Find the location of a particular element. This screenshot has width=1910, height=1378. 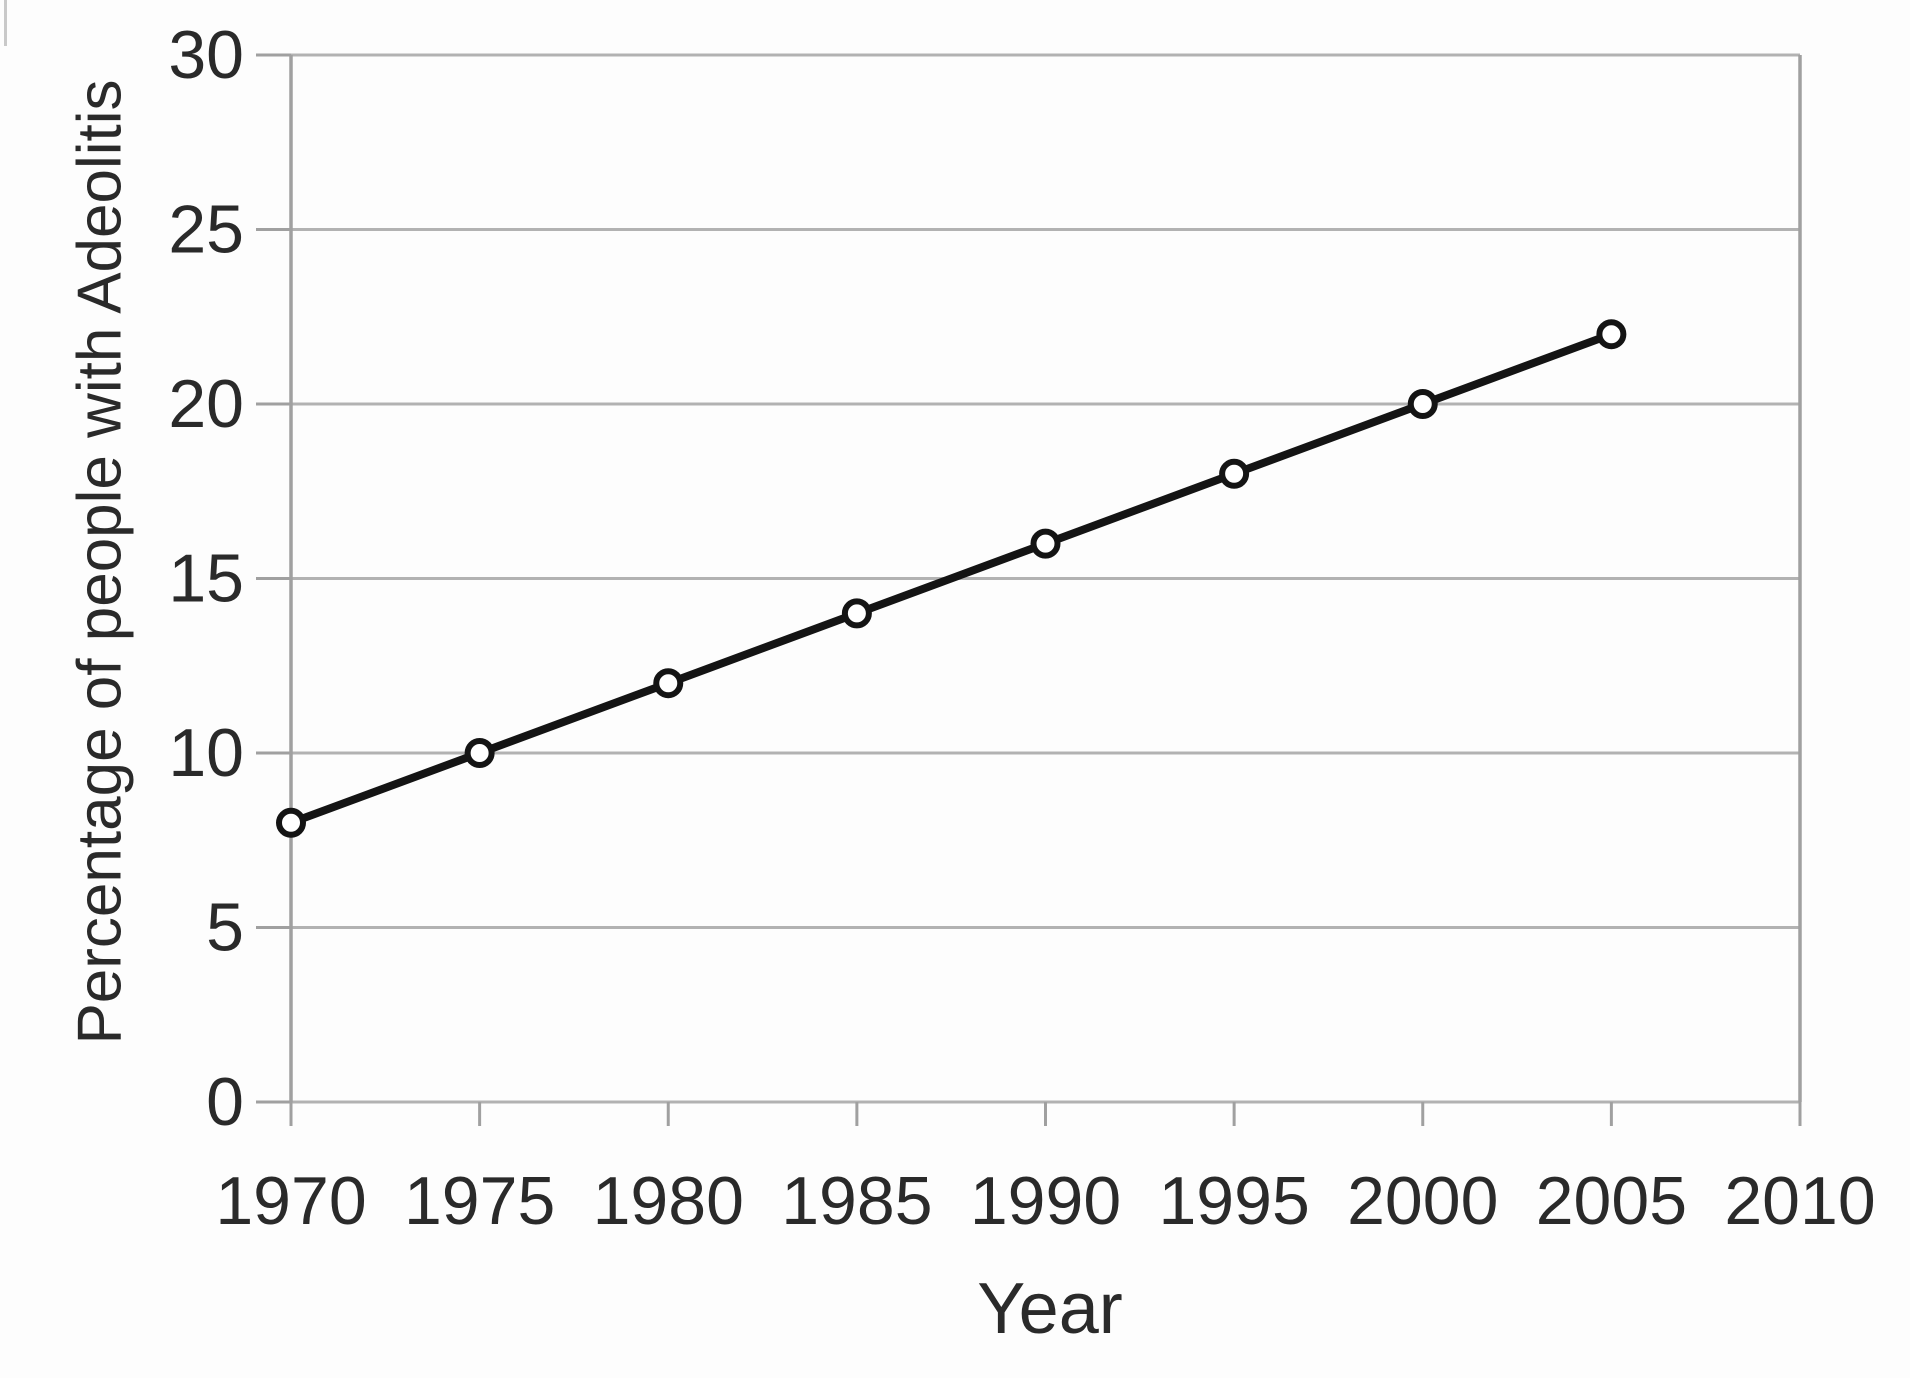

y-tick-label: 10 is located at coordinates (206, 753).